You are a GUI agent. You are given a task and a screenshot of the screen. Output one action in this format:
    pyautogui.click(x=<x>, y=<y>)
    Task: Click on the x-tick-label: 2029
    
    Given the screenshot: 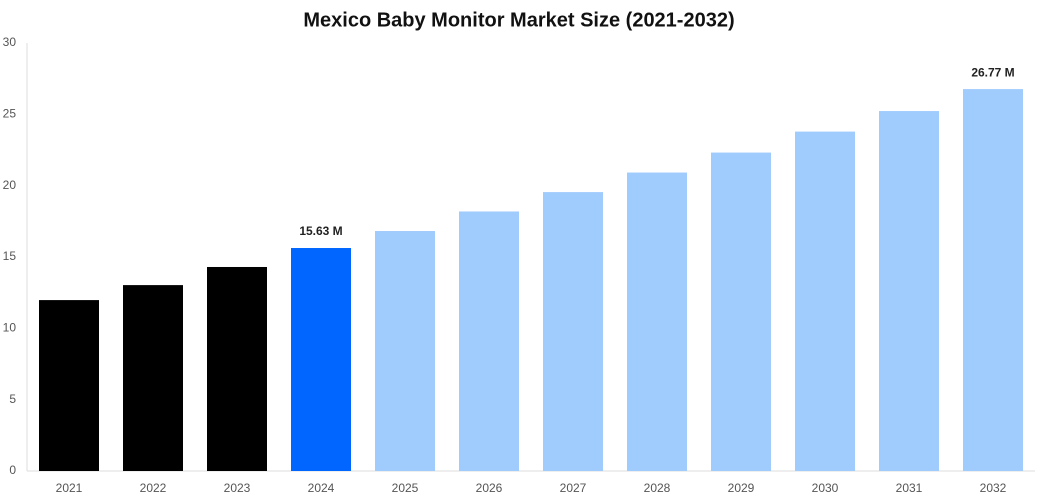 What is the action you would take?
    pyautogui.click(x=741, y=488)
    